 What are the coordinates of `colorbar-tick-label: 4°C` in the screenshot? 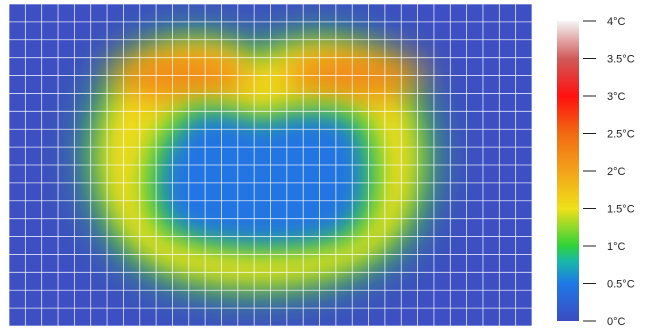 It's located at (616, 22).